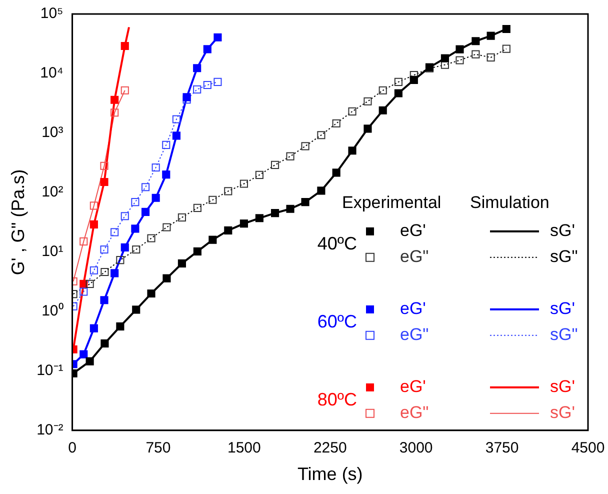 The height and width of the screenshot is (494, 608). What do you see at coordinates (53, 311) in the screenshot?
I see `y-tick-label: 10⁰` at bounding box center [53, 311].